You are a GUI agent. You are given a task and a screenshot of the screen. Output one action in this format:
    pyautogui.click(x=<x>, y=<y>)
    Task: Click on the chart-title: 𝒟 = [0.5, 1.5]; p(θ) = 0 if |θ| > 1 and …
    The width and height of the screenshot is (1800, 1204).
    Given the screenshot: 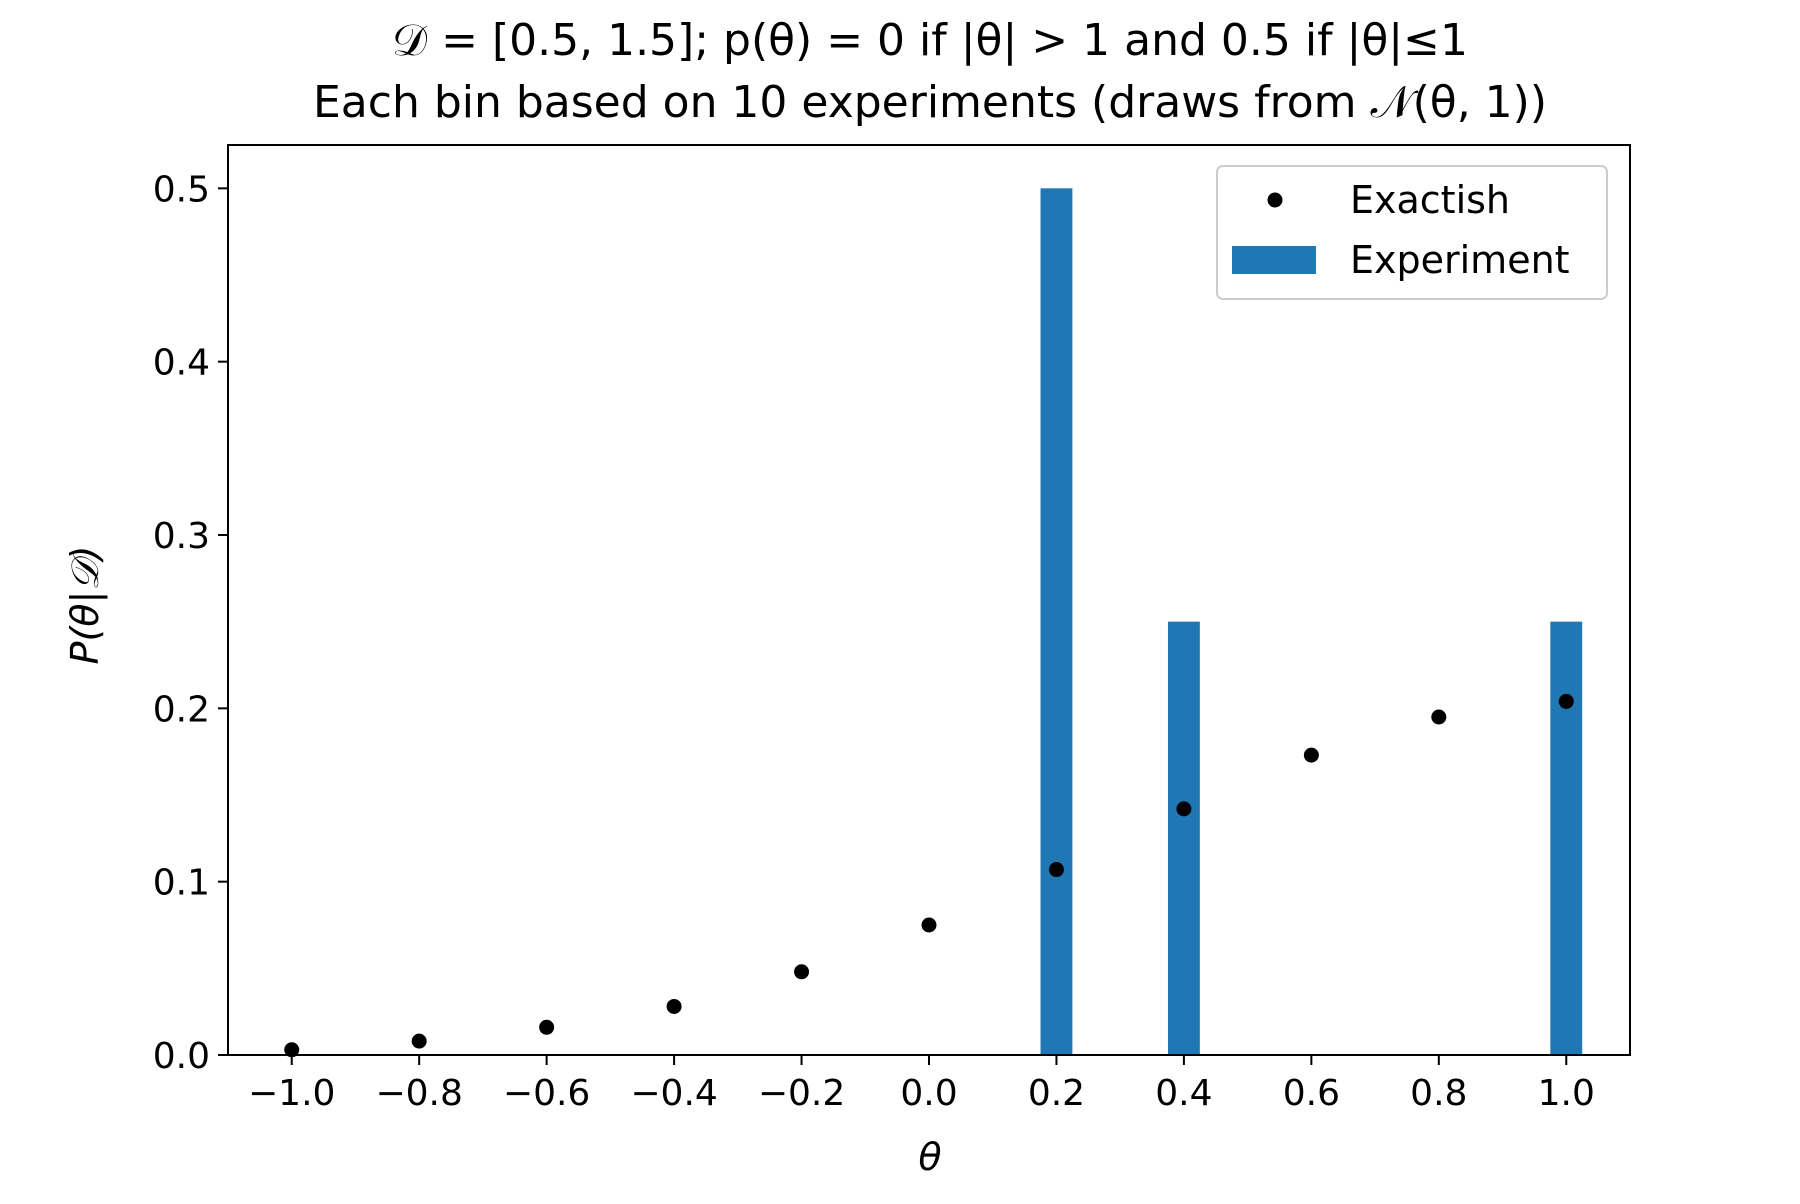 What is the action you would take?
    pyautogui.click(x=930, y=40)
    